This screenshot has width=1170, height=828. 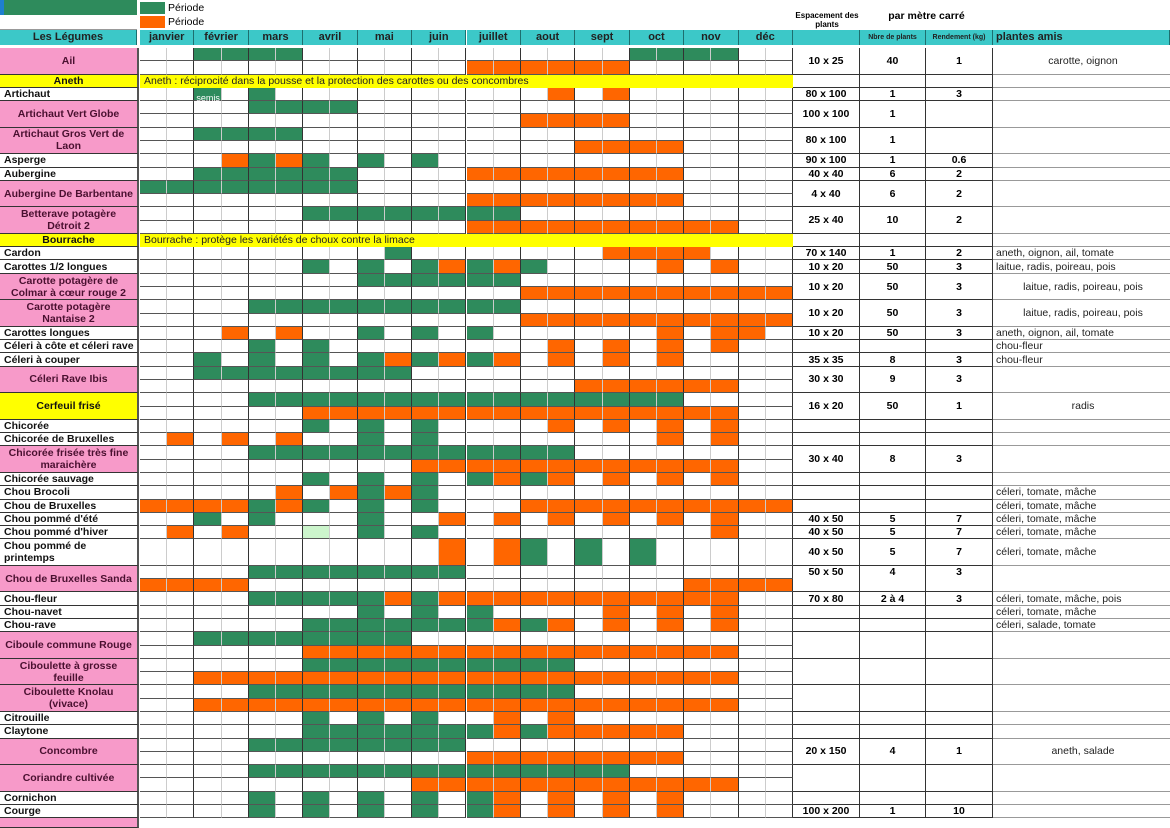 What do you see at coordinates (69, 440) in the screenshot?
I see `vegetable-label: Chicorée de Bruxelles` at bounding box center [69, 440].